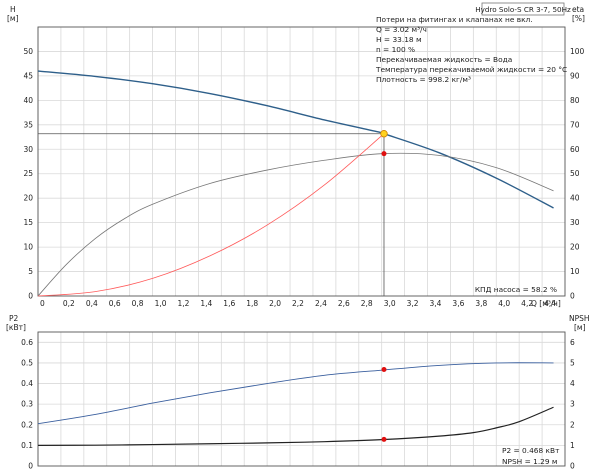 Image resolution: width=600 pixels, height=474 pixels. What do you see at coordinates (42, 303) in the screenshot?
I see `x-tick-label: 0` at bounding box center [42, 303].